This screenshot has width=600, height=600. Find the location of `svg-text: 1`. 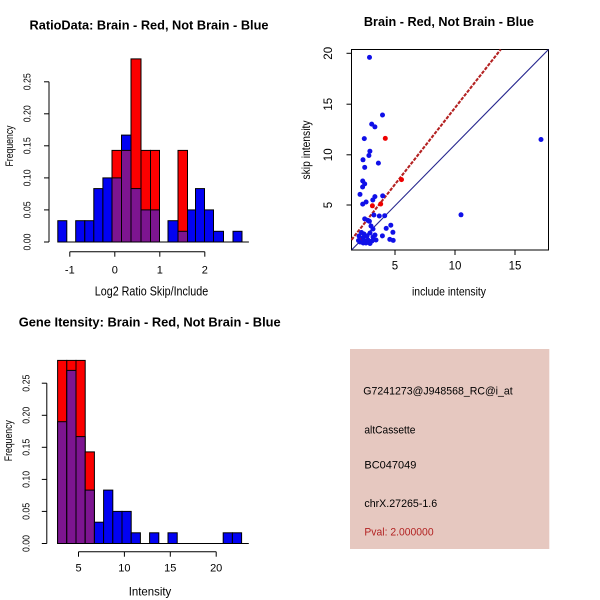

svg-text: 1 is located at coordinates (160, 271).